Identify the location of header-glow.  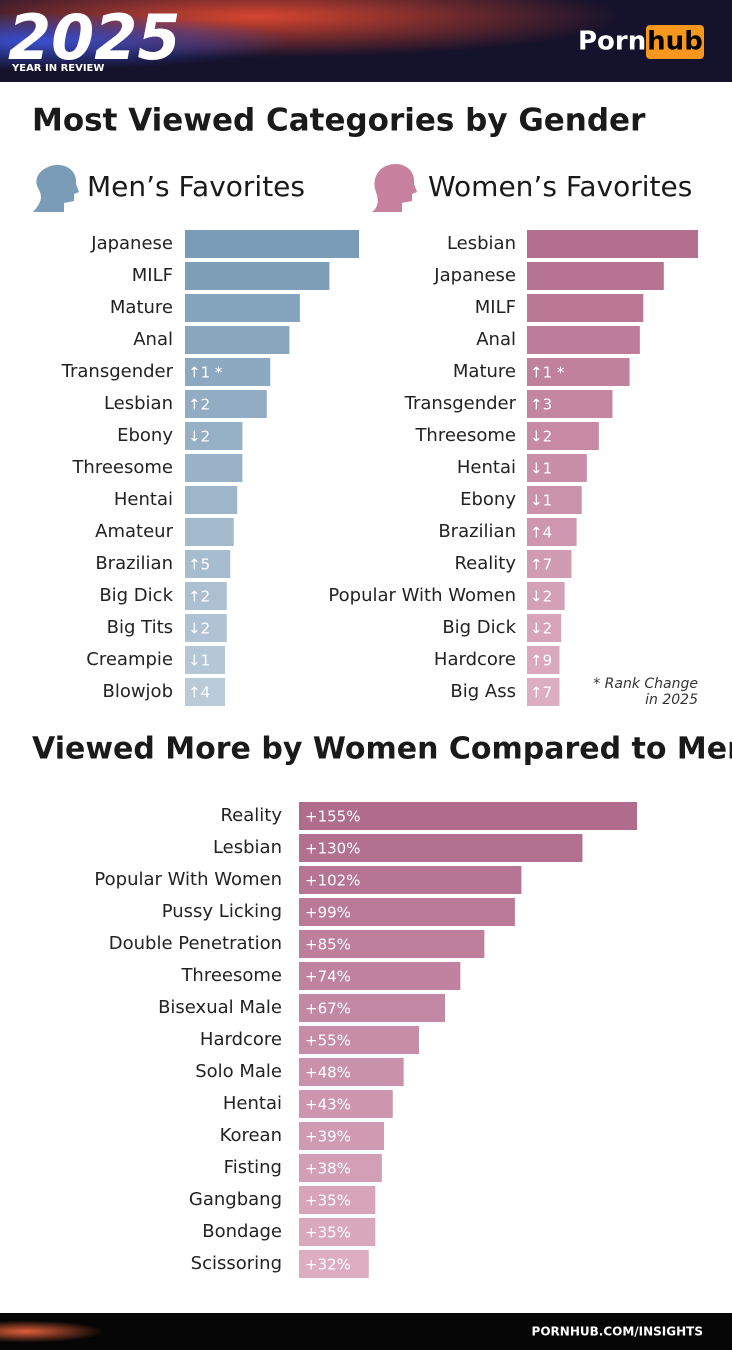
(366, 41).